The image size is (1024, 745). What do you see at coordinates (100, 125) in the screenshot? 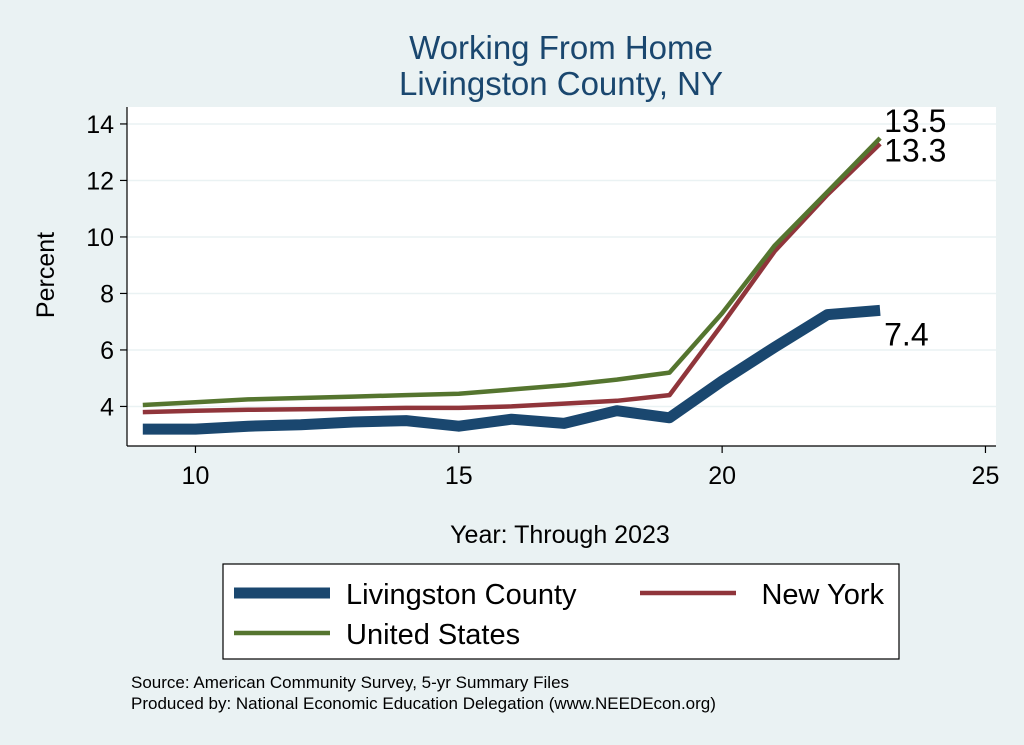
I see `y-tick-label: 14` at bounding box center [100, 125].